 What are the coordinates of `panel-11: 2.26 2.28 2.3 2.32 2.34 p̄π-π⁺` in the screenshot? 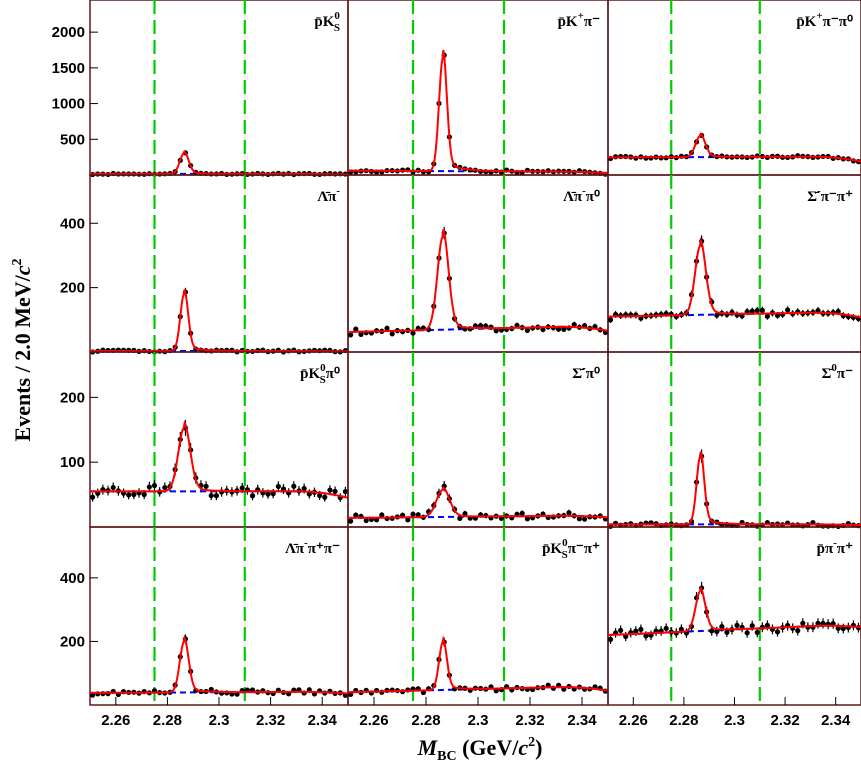 It's located at (734, 627).